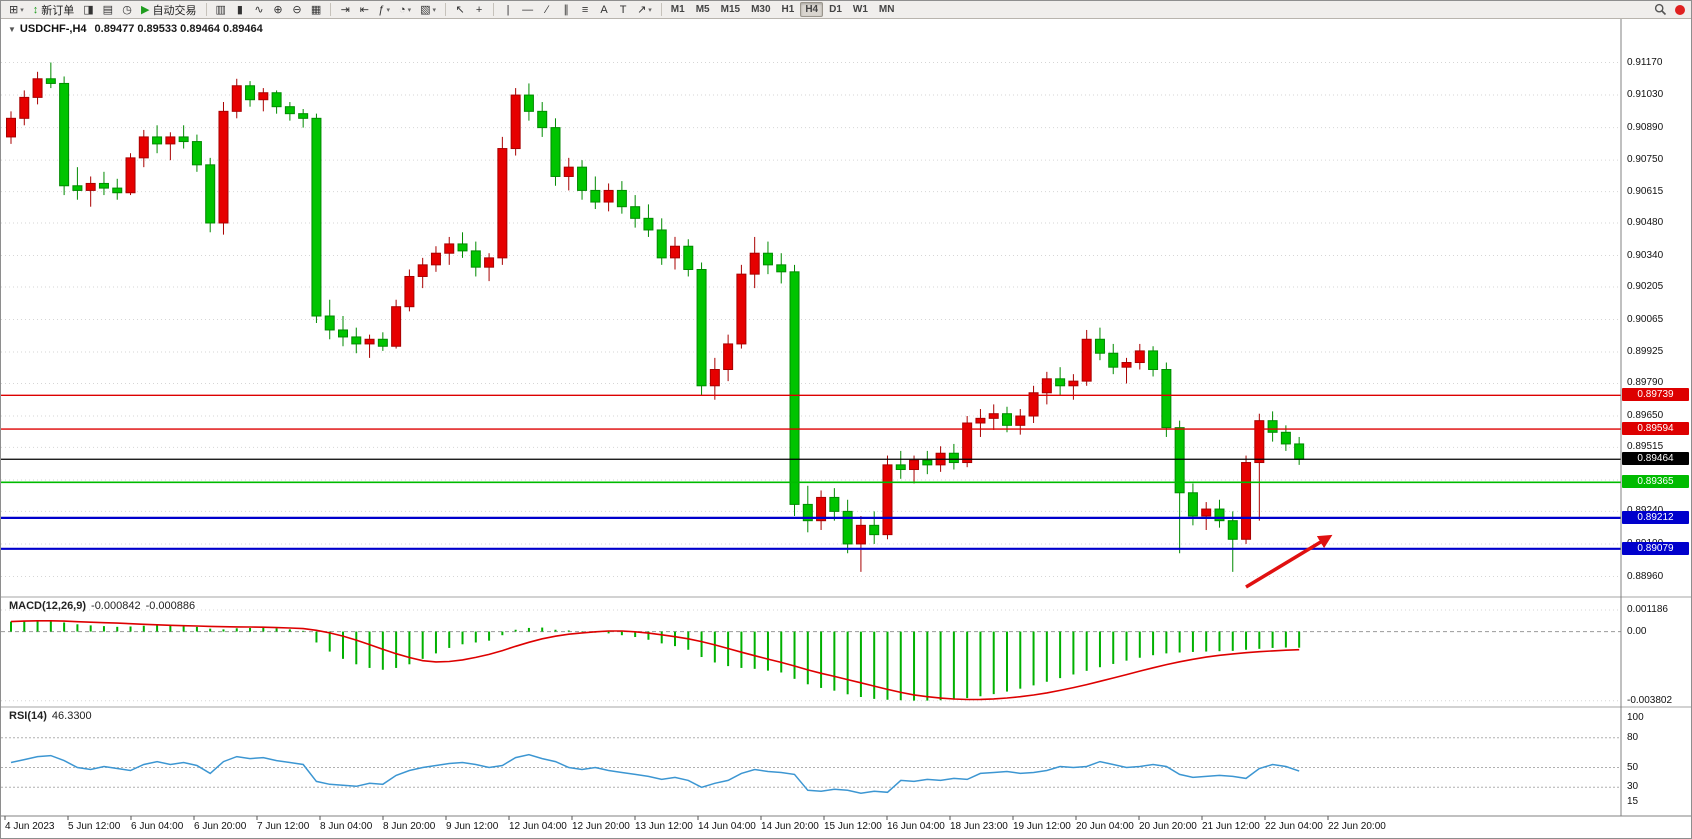  Describe the element at coordinates (283, 826) in the screenshot. I see `time-label: 7 Jun 12:00` at that location.